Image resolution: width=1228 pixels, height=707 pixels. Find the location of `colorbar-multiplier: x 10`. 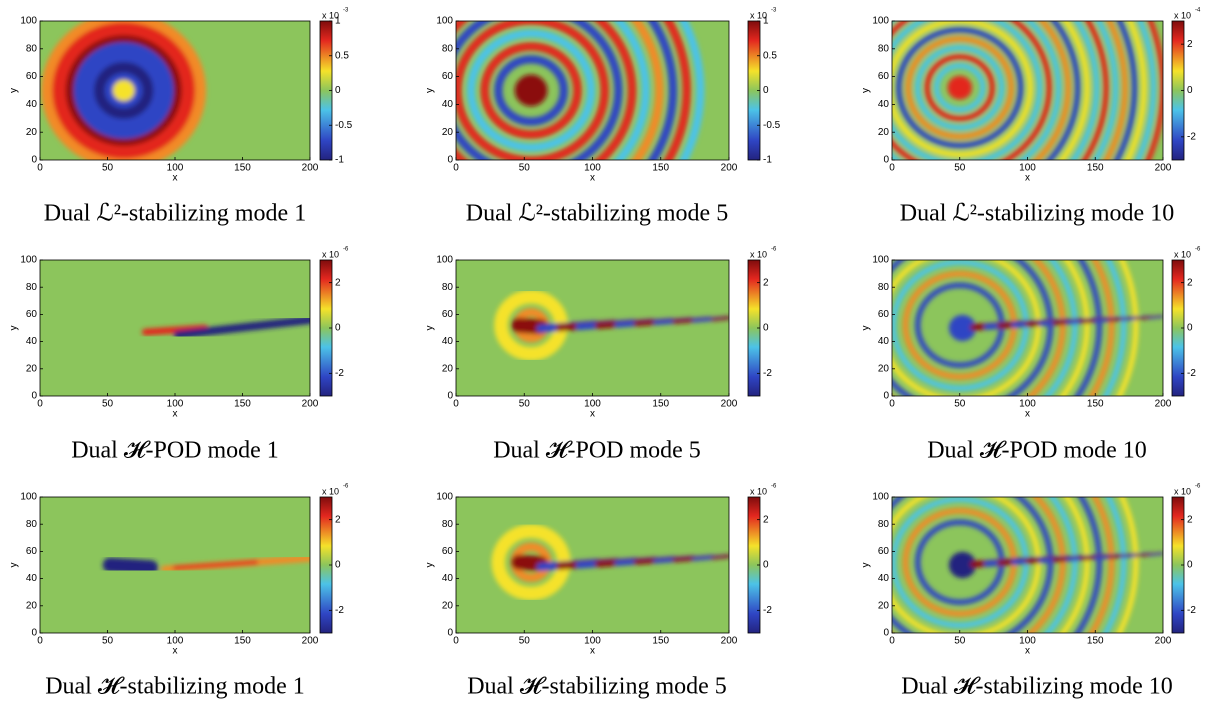

colorbar-multiplier: x 10 is located at coordinates (330, 254).